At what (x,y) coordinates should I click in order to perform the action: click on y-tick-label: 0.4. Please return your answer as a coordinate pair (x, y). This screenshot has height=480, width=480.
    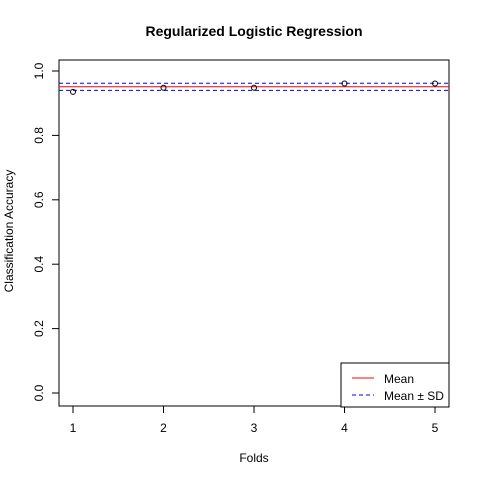
    Looking at the image, I should click on (39, 264).